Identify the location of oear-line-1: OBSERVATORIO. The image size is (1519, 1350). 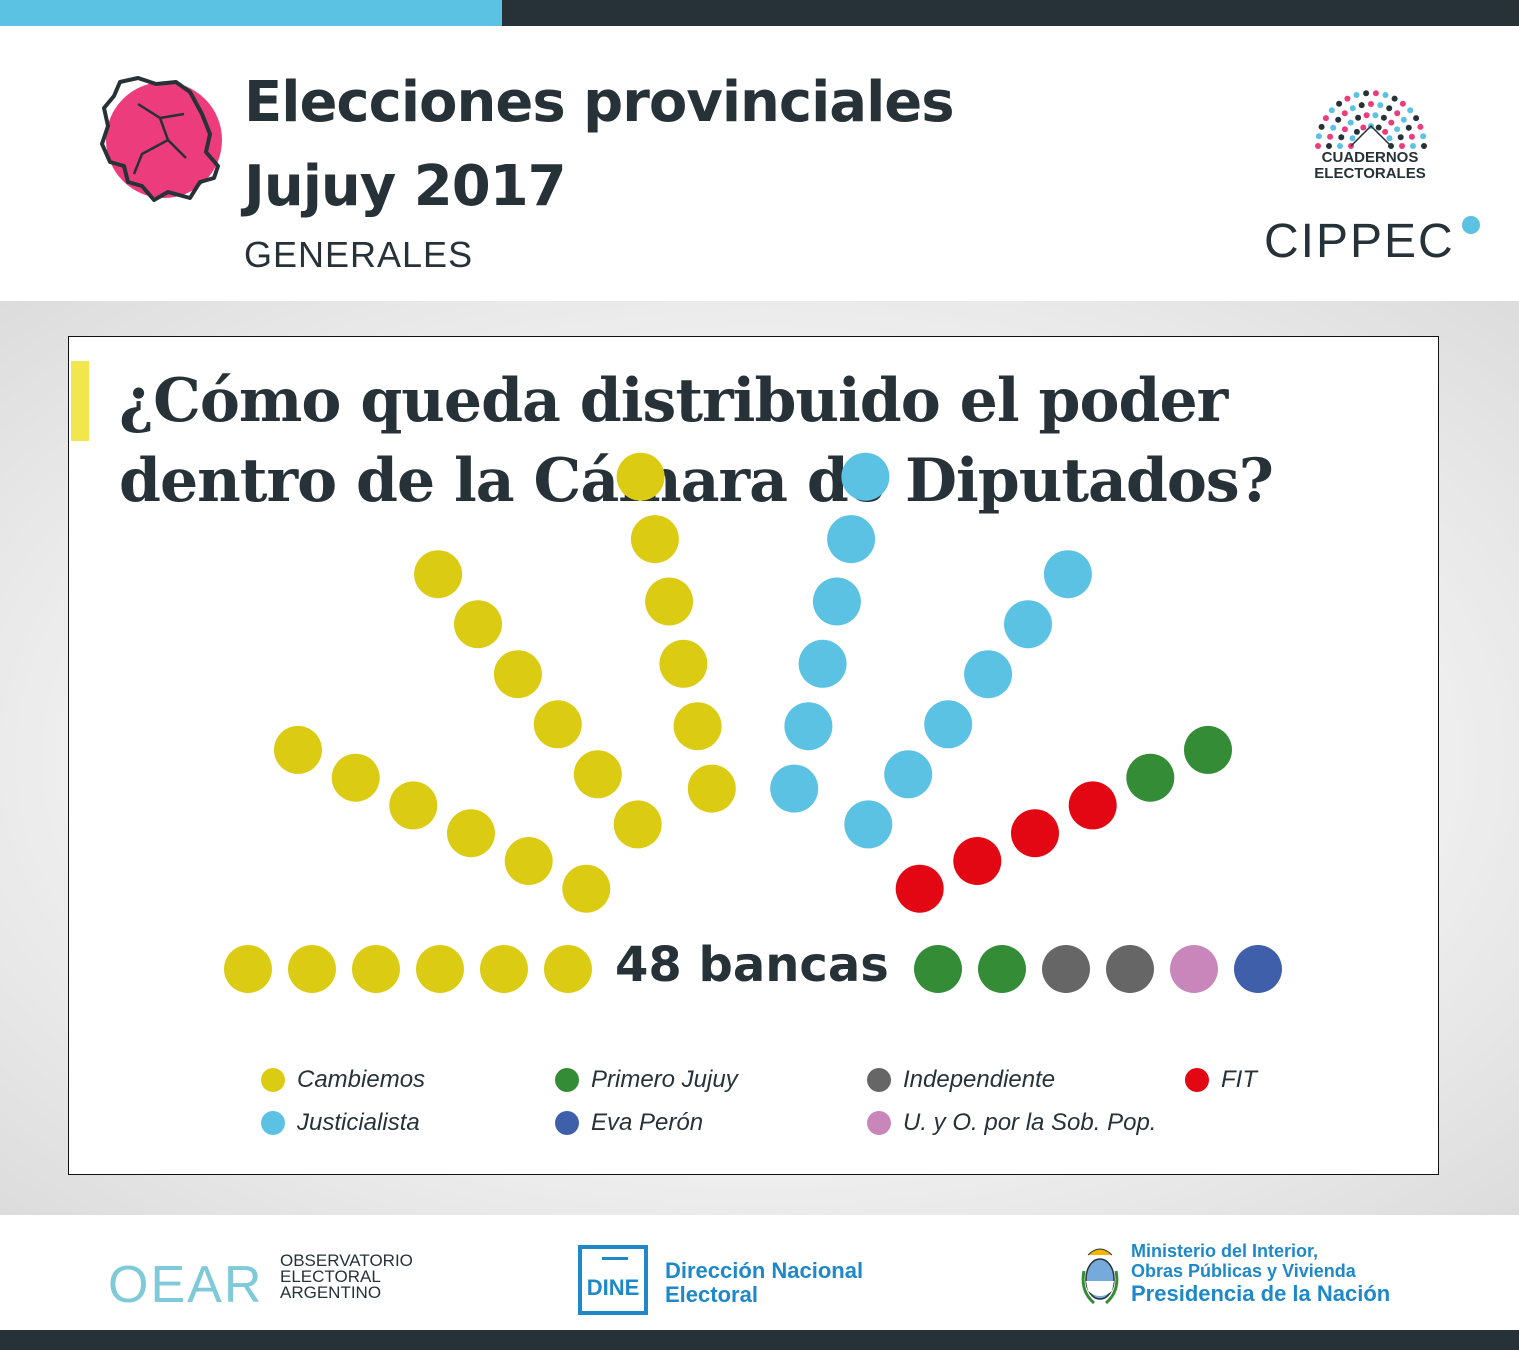
(346, 1260).